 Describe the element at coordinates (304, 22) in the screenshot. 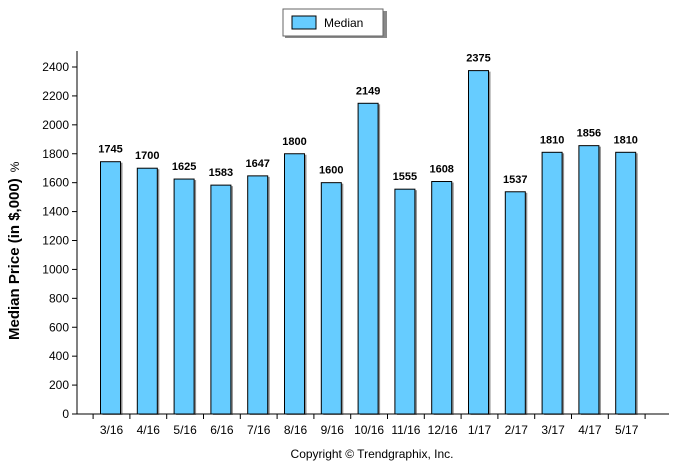

I see `legend-swatch` at that location.